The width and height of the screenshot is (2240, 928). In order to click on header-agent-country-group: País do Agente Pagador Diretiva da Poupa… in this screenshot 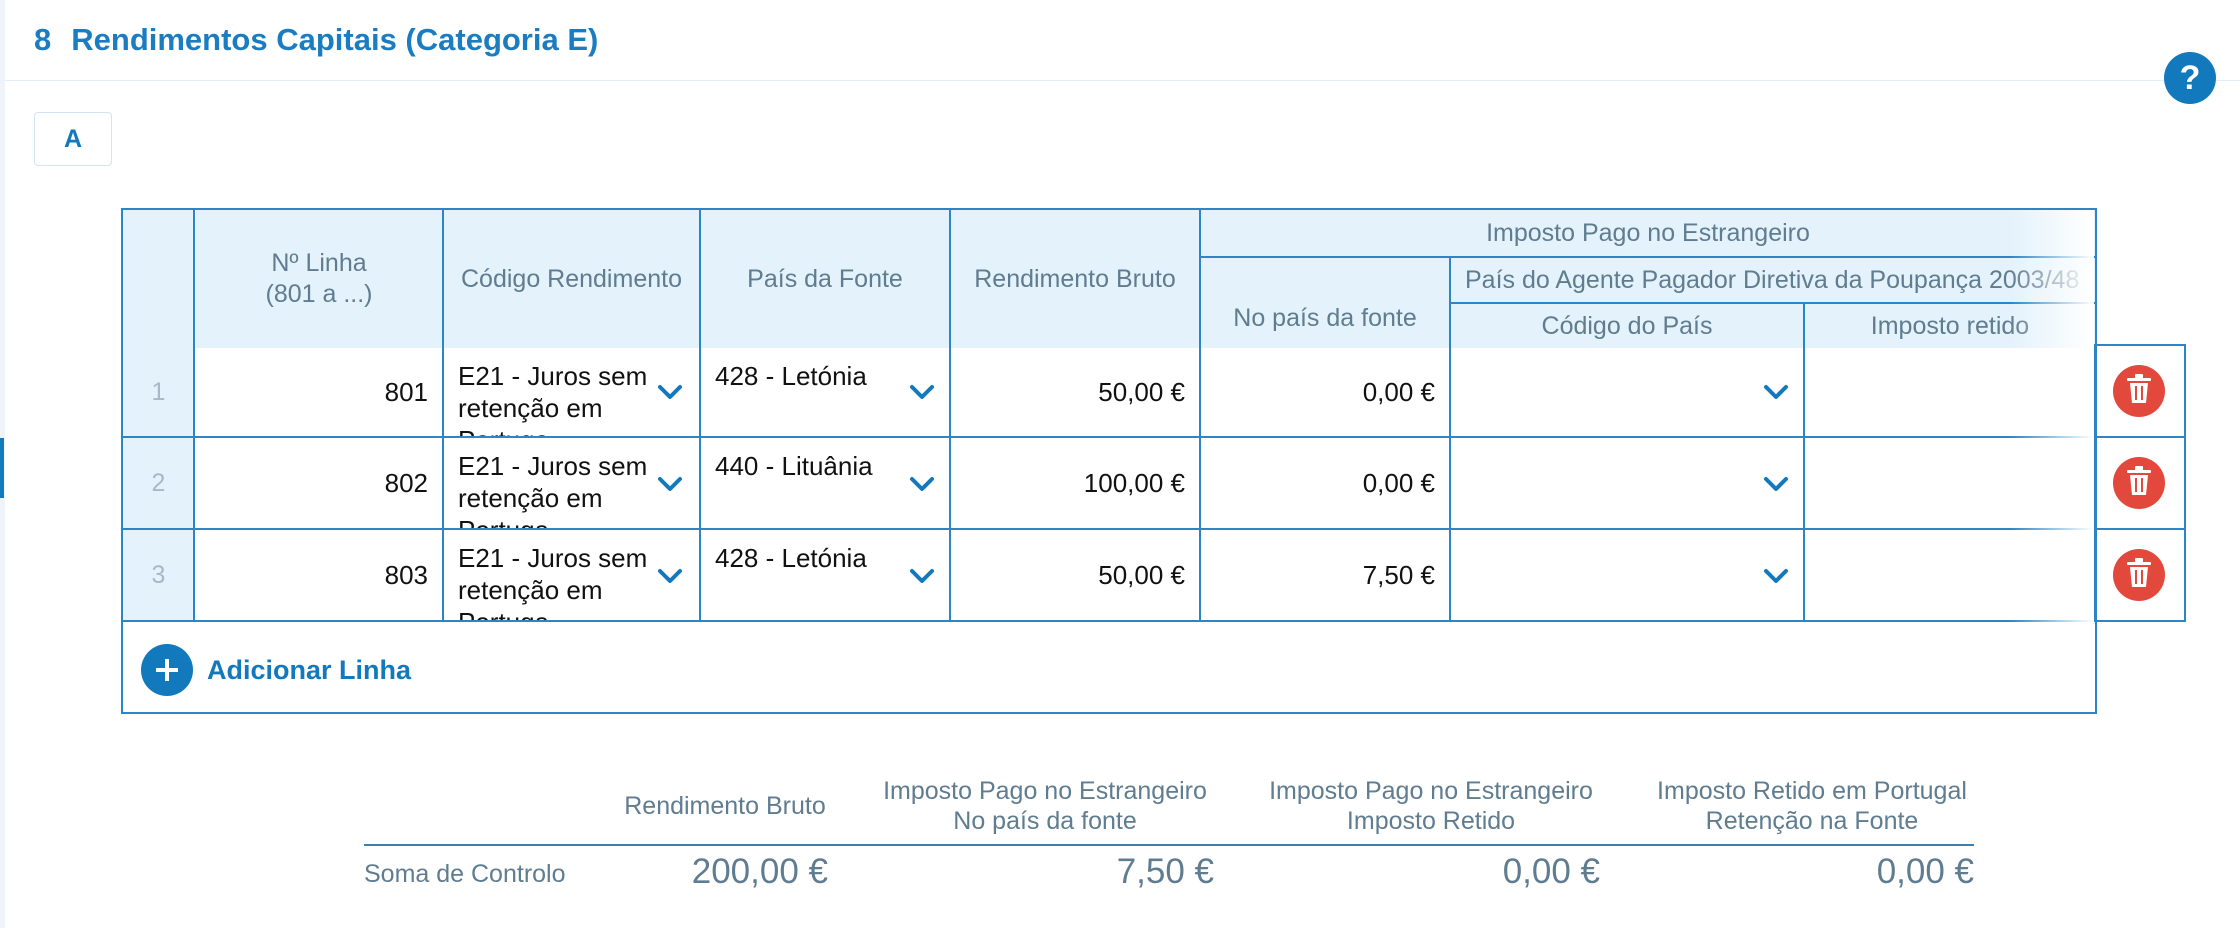, I will do `click(1773, 280)`.